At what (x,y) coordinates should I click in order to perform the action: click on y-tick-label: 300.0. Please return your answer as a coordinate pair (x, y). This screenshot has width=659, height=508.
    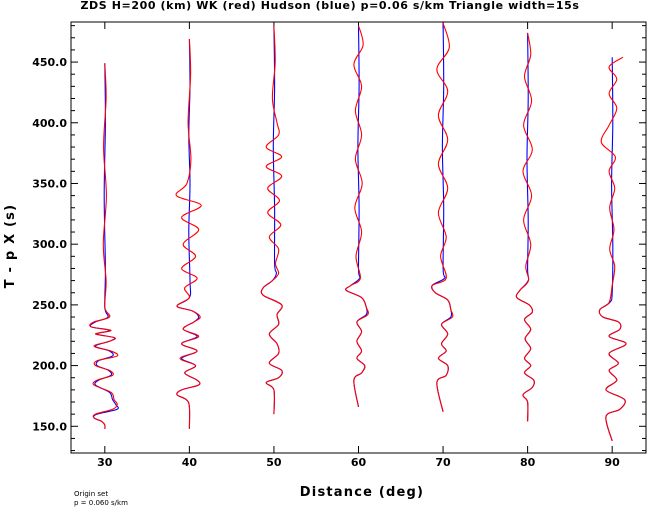
    Looking at the image, I should click on (49, 244).